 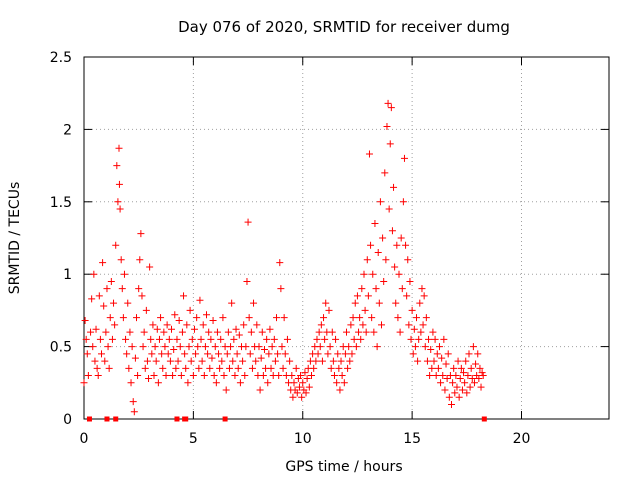 I want to click on y-tick-label: 1.5, so click(x=61, y=203).